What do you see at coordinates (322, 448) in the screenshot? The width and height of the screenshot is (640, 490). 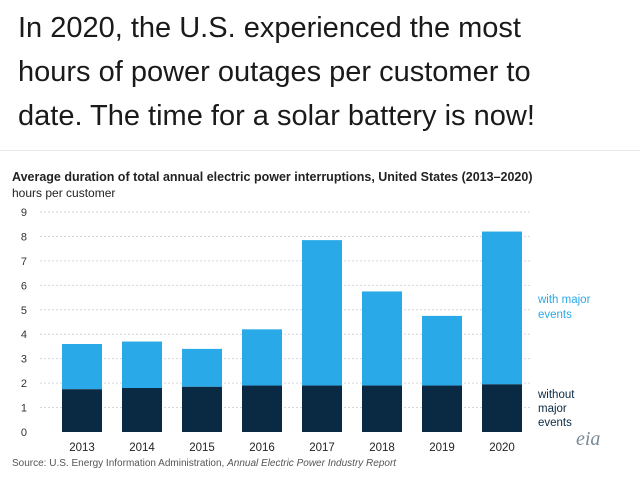 I see `x-tick-label: 2017` at bounding box center [322, 448].